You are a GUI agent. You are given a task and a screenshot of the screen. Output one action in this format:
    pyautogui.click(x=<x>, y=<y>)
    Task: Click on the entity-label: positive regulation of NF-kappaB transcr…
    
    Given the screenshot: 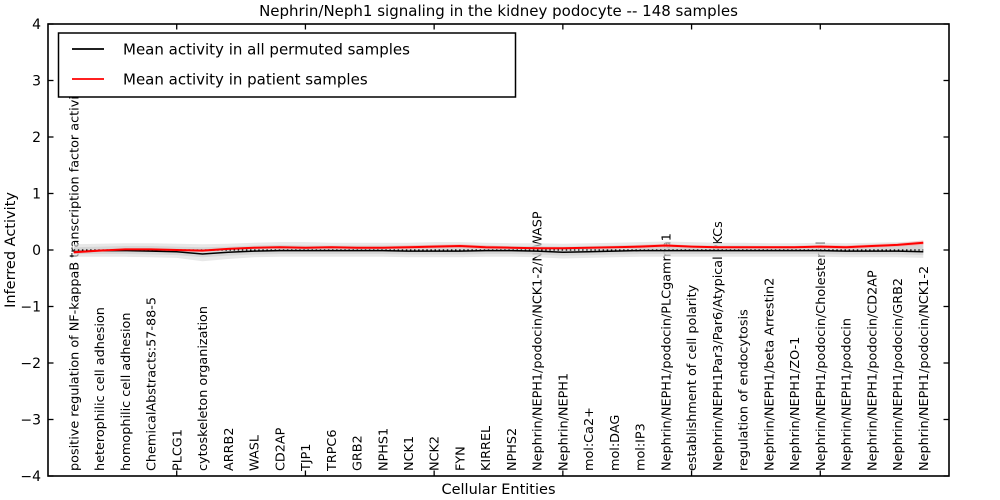 What is the action you would take?
    pyautogui.click(x=74, y=277)
    